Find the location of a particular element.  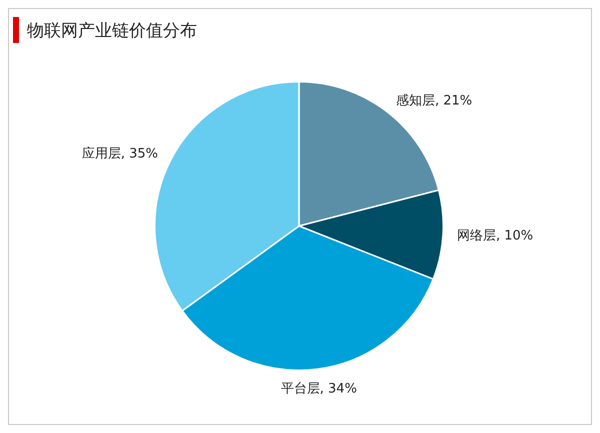

slice-label: 平台层, 34% is located at coordinates (318, 388).